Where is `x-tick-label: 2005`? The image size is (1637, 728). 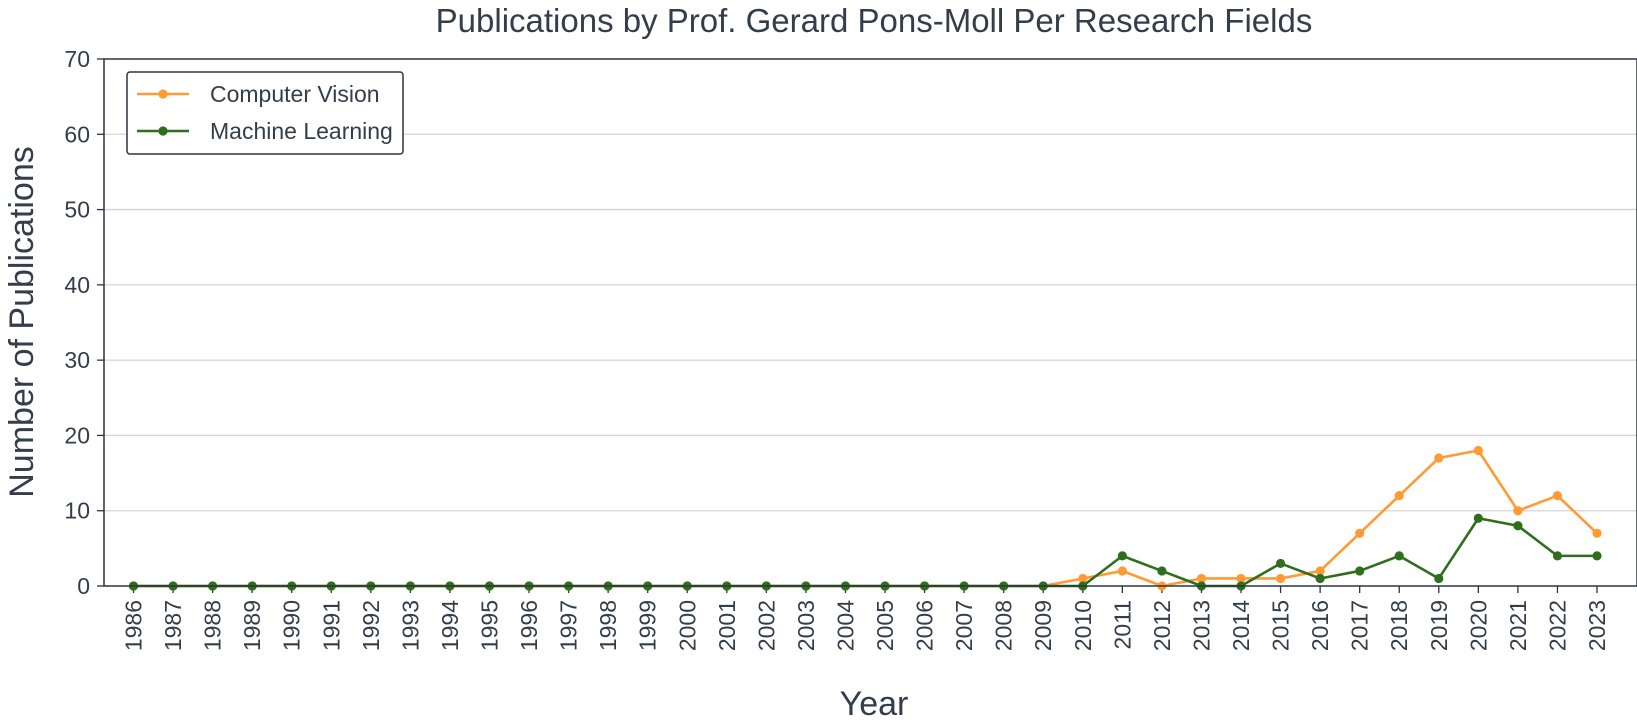
x-tick-label: 2005 is located at coordinates (885, 625).